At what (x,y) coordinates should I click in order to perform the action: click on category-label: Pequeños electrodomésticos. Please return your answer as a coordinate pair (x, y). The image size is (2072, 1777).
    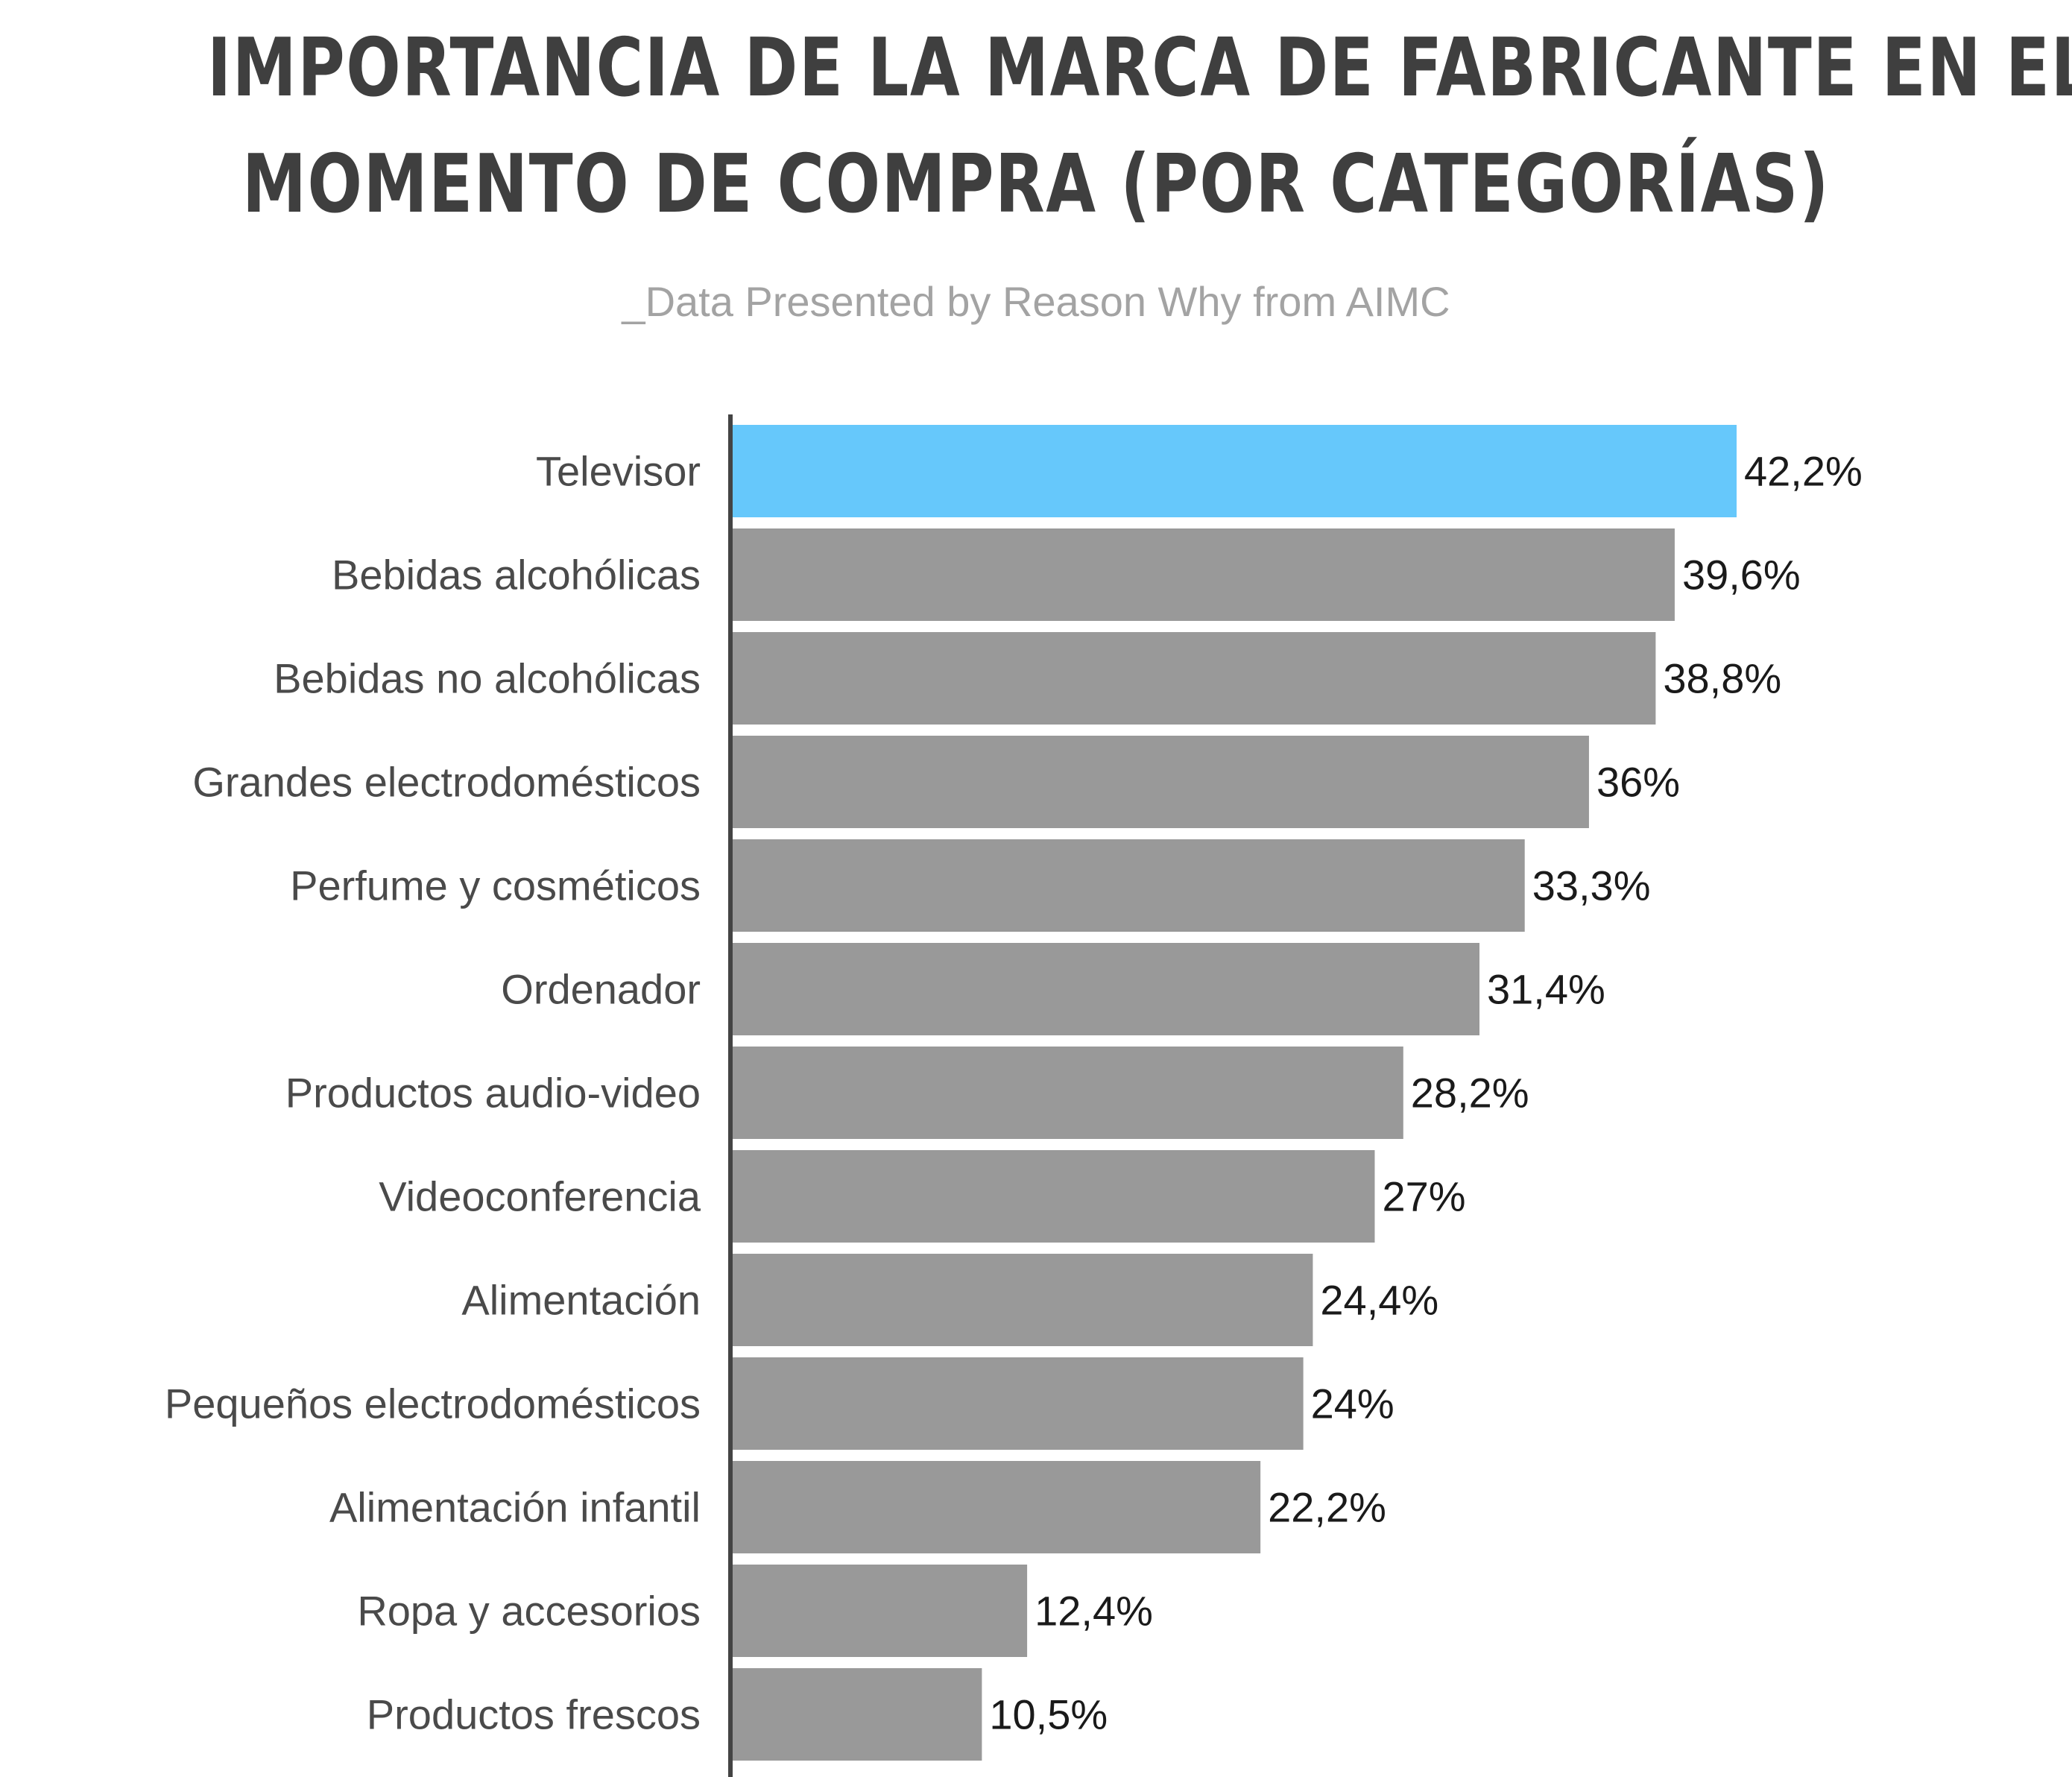
    Looking at the image, I should click on (433, 1403).